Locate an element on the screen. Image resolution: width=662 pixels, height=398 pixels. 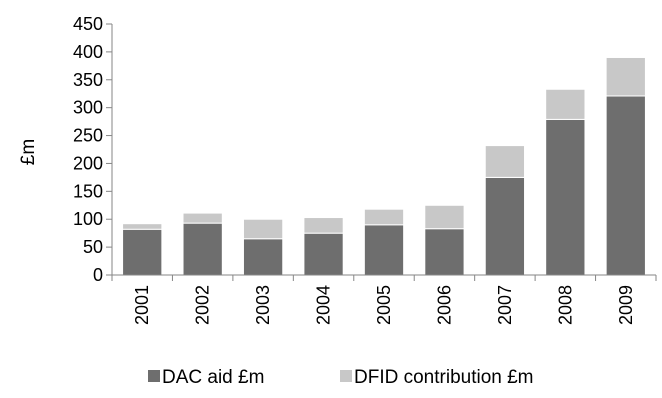
x-tick-label: 2003 is located at coordinates (263, 305).